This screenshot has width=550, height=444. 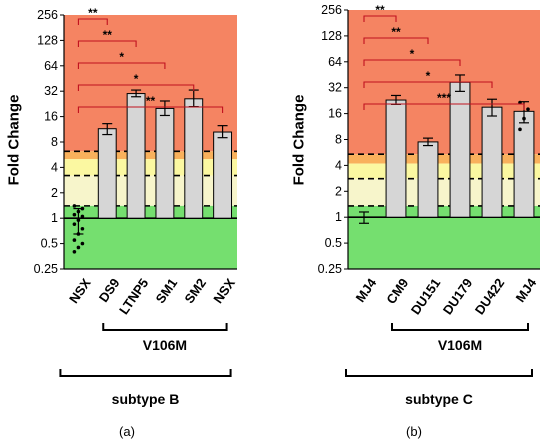 What do you see at coordinates (414, 431) in the screenshot?
I see `panel-b-caption: (b)` at bounding box center [414, 431].